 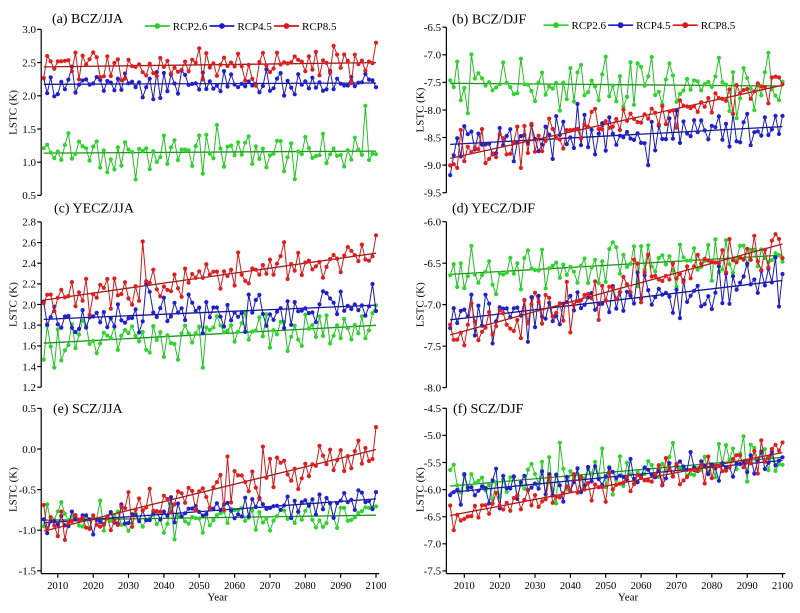 What do you see at coordinates (28, 531) in the screenshot?
I see `svg-text: -1.0` at bounding box center [28, 531].